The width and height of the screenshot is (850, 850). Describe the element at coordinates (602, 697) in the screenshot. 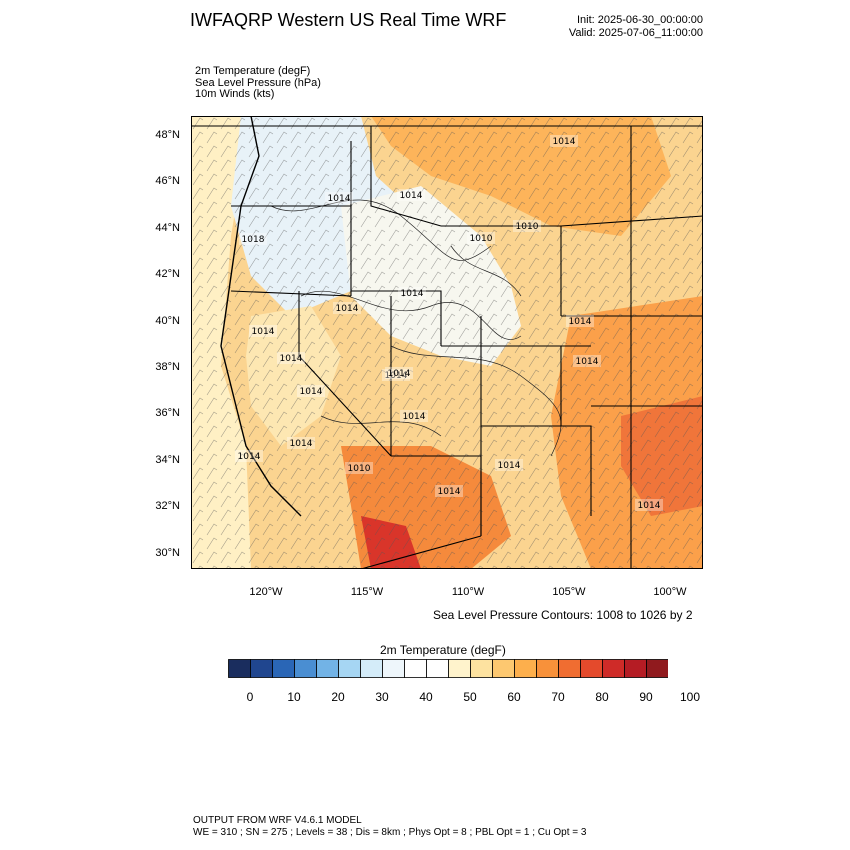

I see `colorbar-label: 80` at that location.